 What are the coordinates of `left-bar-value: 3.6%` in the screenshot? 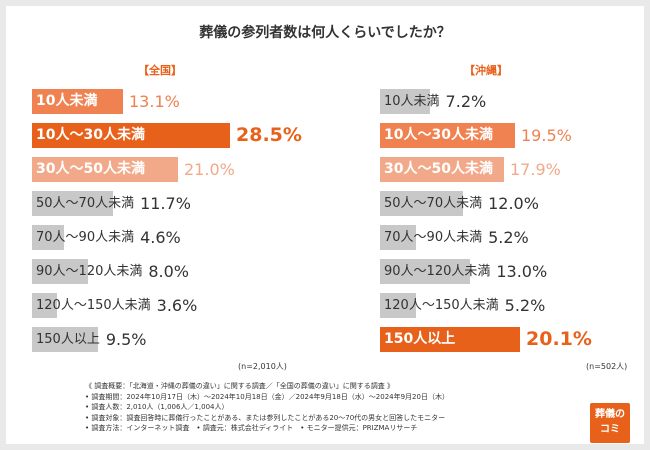 It's located at (177, 305).